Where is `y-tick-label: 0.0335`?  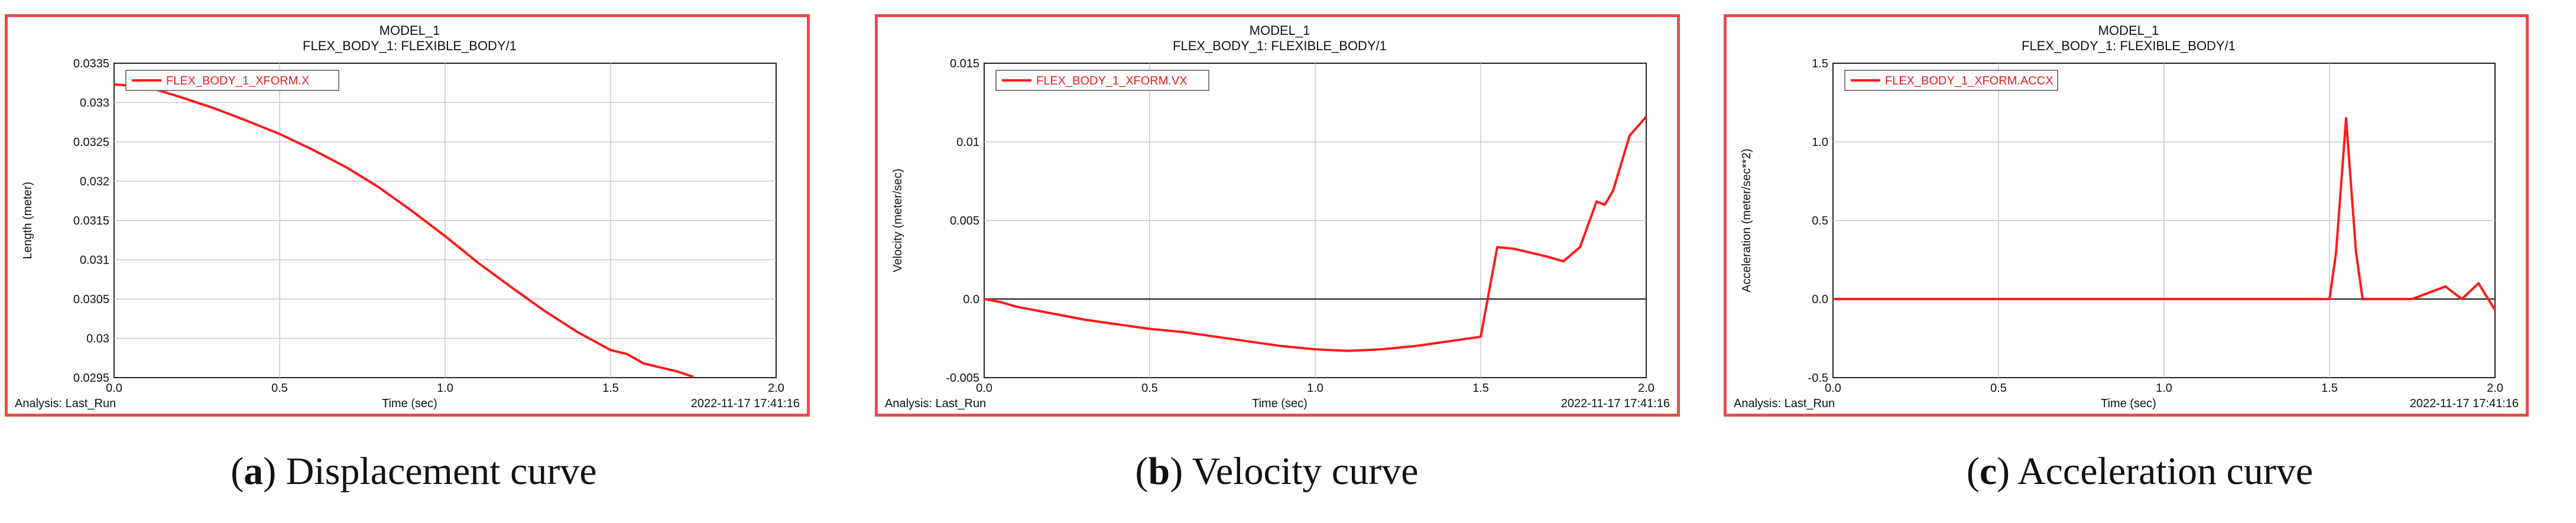 y-tick-label: 0.0335 is located at coordinates (91, 63).